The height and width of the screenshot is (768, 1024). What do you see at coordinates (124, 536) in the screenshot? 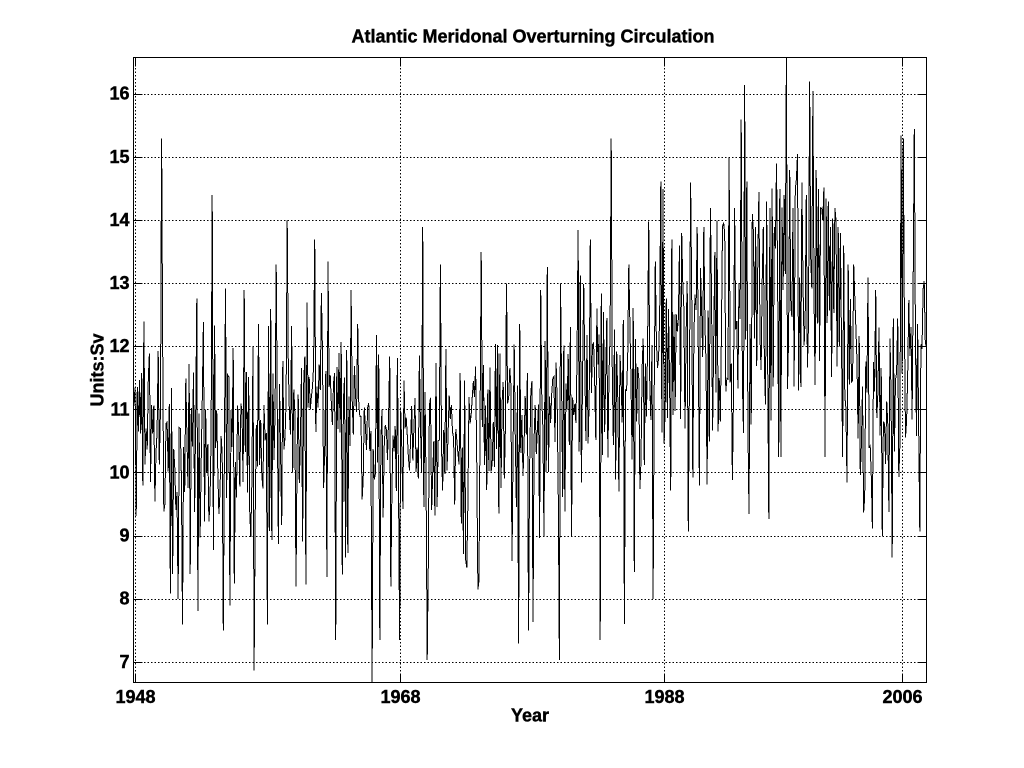
I see `svg-text: 9` at bounding box center [124, 536].